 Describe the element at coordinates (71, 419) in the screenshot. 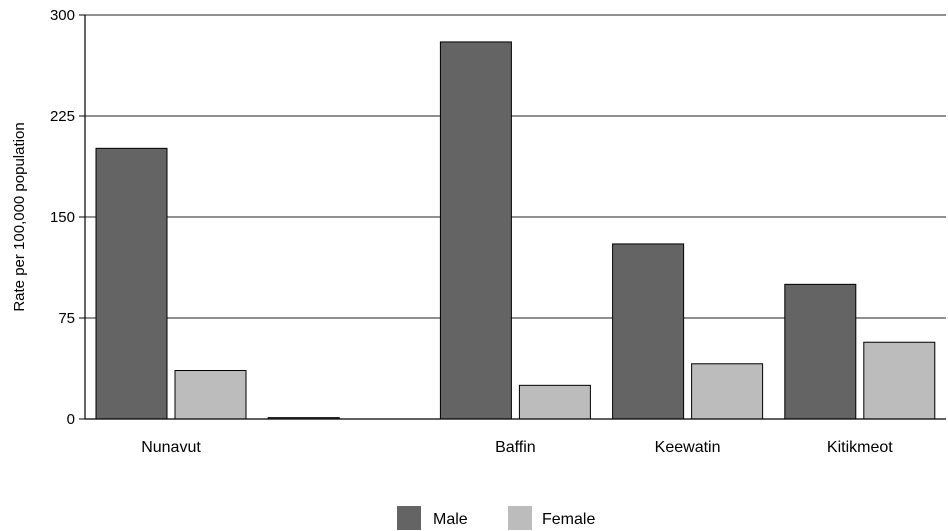

I see `y-tick-label: 0` at that location.